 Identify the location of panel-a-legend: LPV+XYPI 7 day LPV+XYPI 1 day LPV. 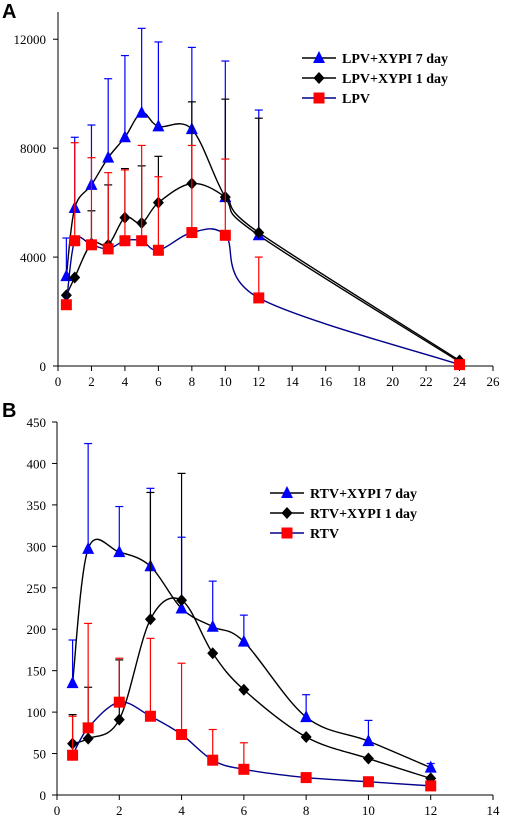
(375, 79).